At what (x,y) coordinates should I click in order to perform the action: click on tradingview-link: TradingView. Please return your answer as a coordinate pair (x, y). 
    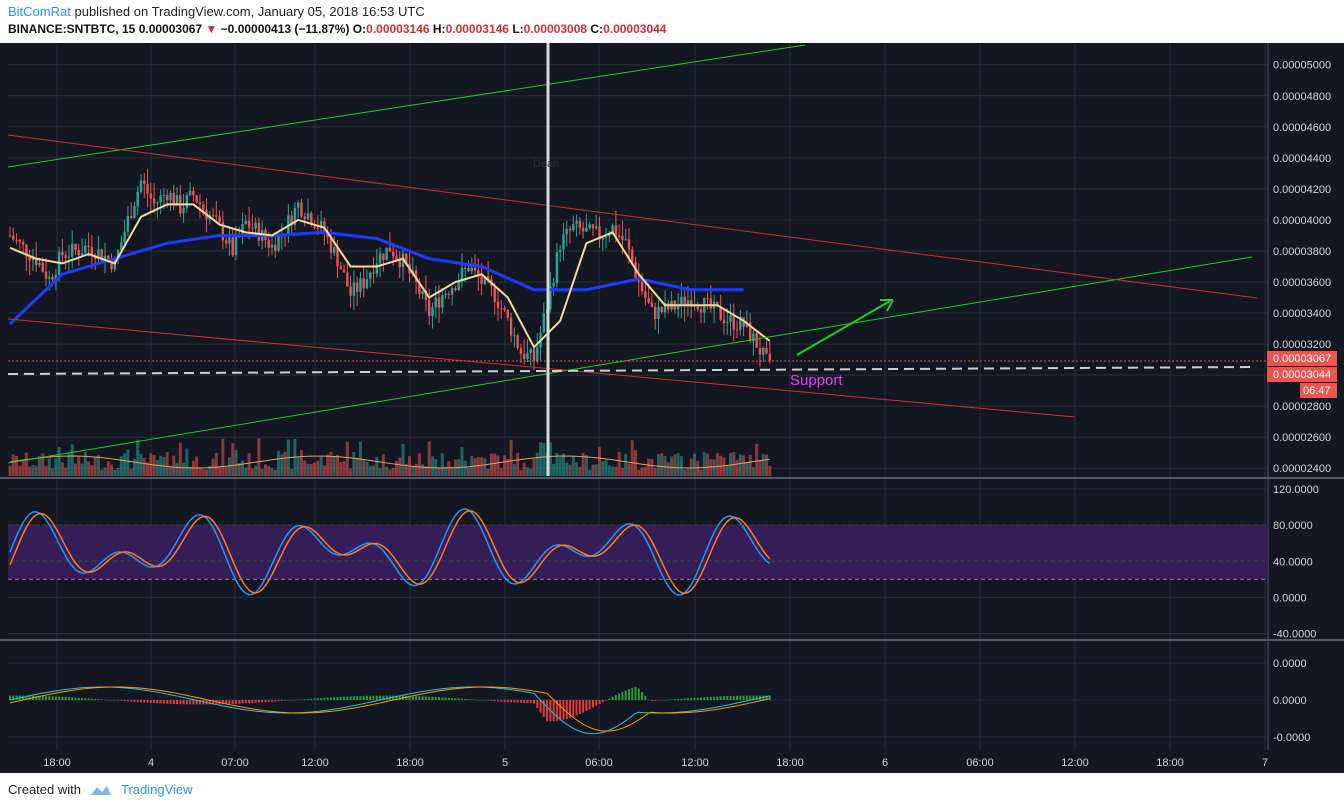
    Looking at the image, I should click on (156, 789).